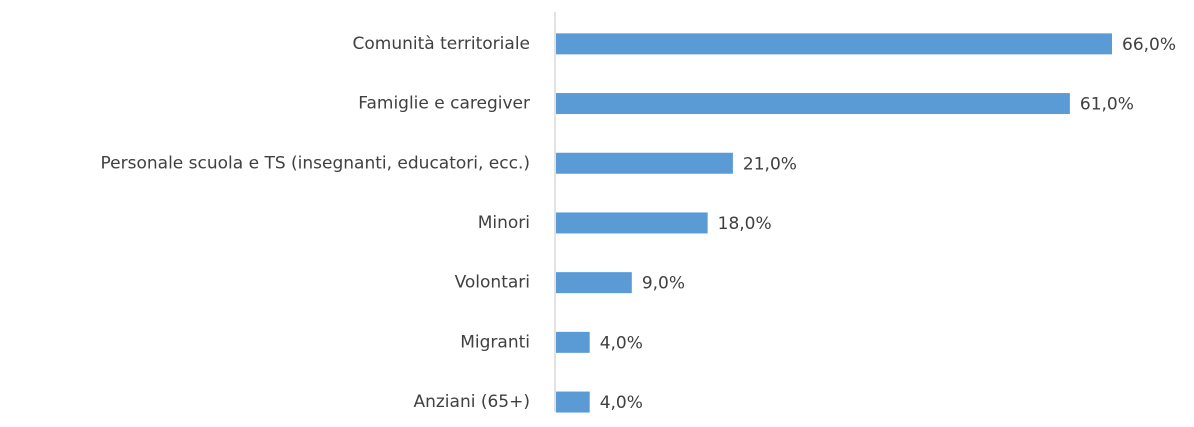 This screenshot has height=427, width=1194. I want to click on data-label: 18,0%, so click(745, 224).